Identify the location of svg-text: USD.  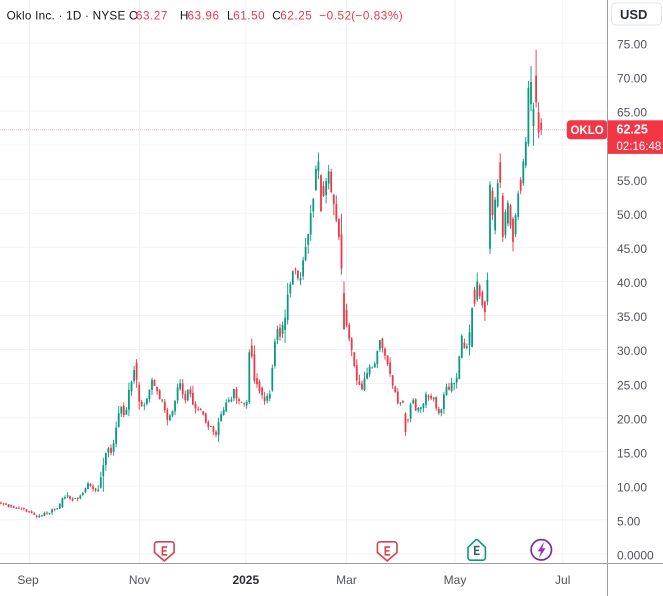
(633, 14).